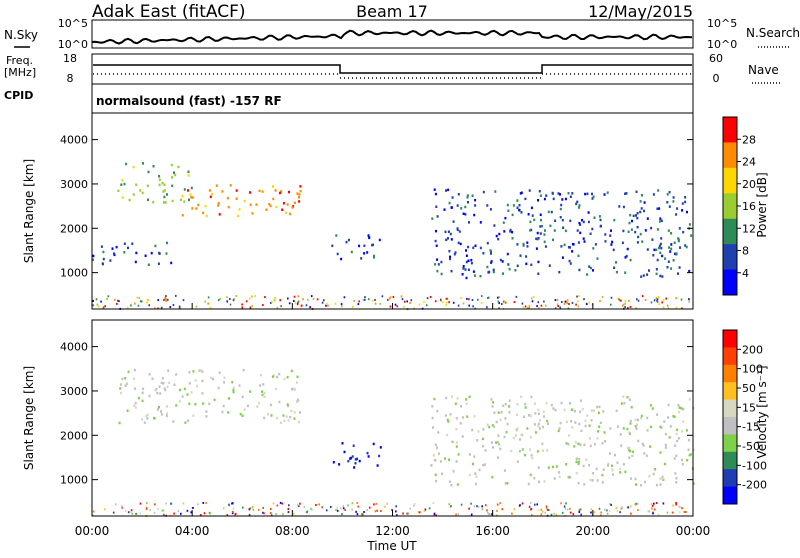  What do you see at coordinates (70, 78) in the screenshot?
I see `freq-bottom-tick: 8` at bounding box center [70, 78].